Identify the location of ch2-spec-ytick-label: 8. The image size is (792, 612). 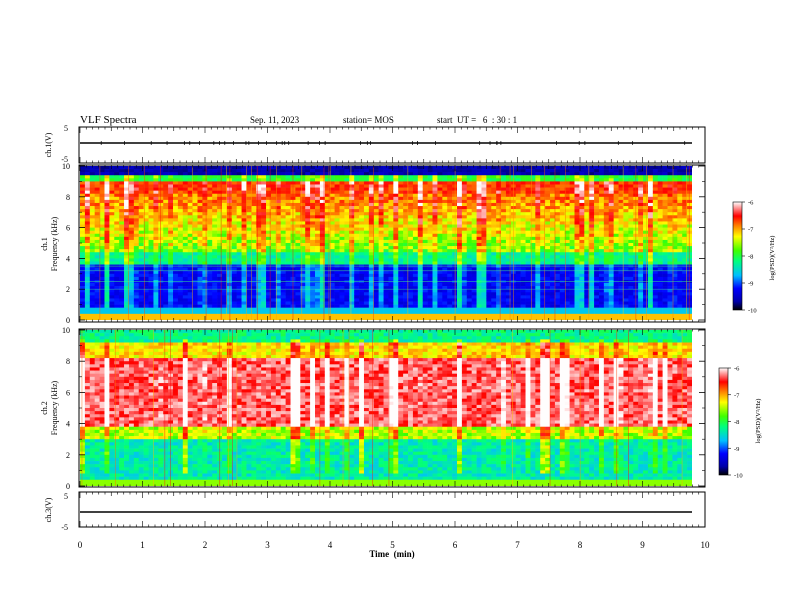
(68, 361).